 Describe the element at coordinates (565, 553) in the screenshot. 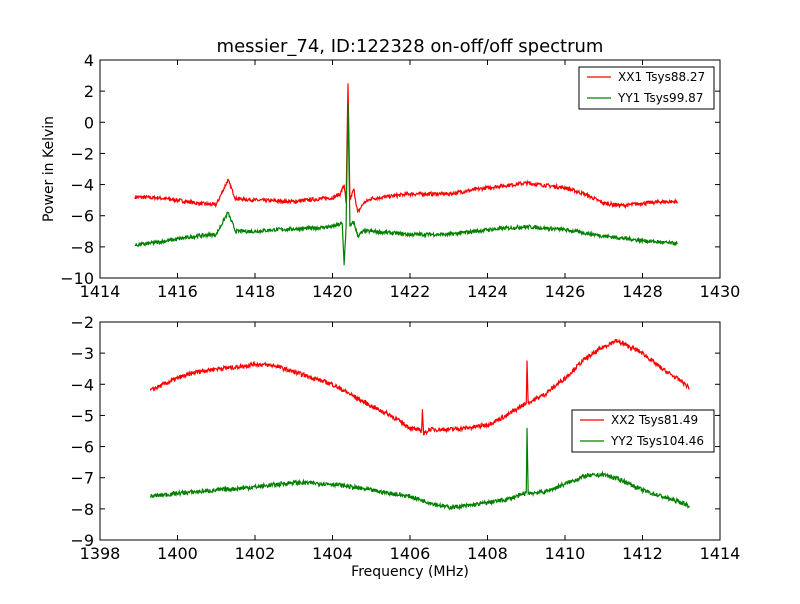

I see `x-tick-label: 1410` at that location.